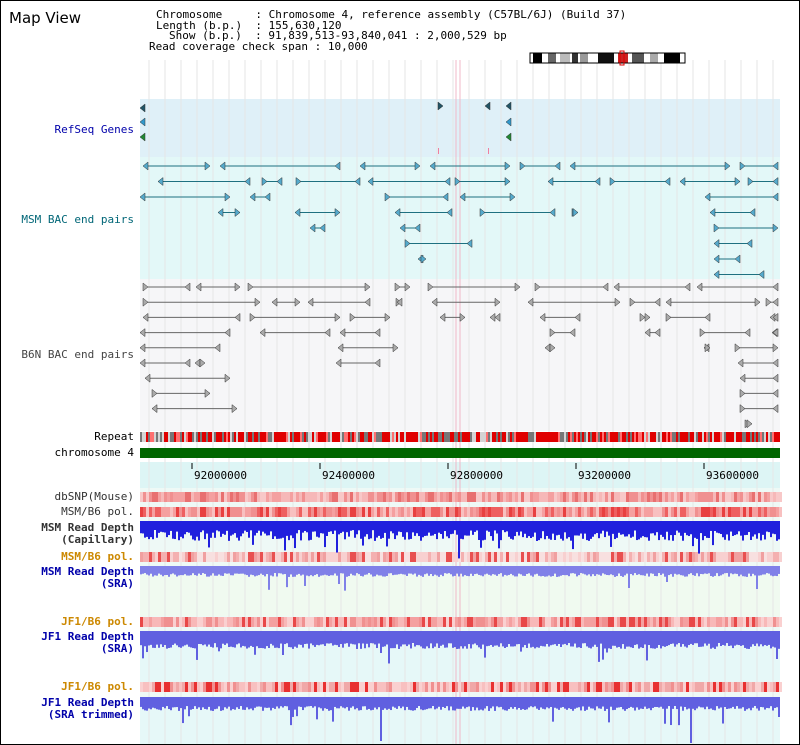  I want to click on refseq-genes-label: RefSeq Genes, so click(94, 129).